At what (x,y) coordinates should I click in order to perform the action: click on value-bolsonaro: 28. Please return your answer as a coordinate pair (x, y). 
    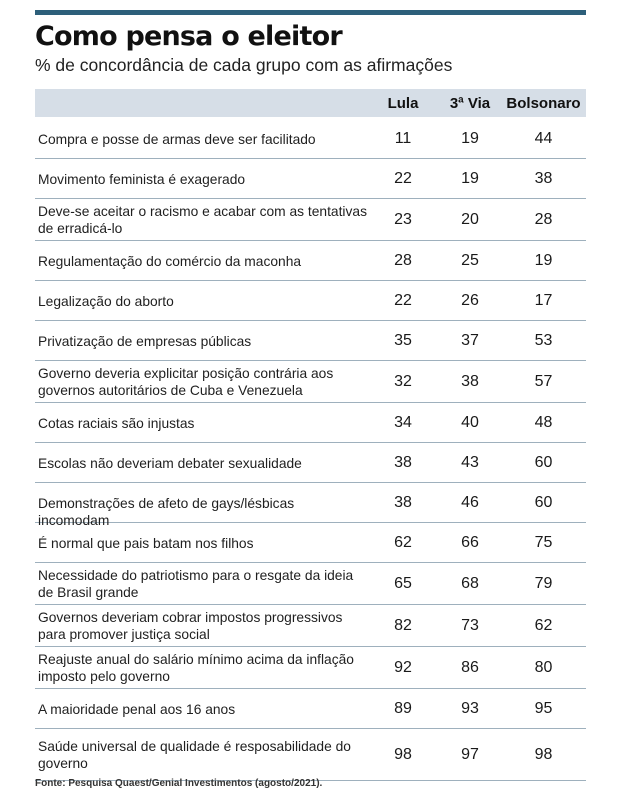
    Looking at the image, I should click on (543, 219).